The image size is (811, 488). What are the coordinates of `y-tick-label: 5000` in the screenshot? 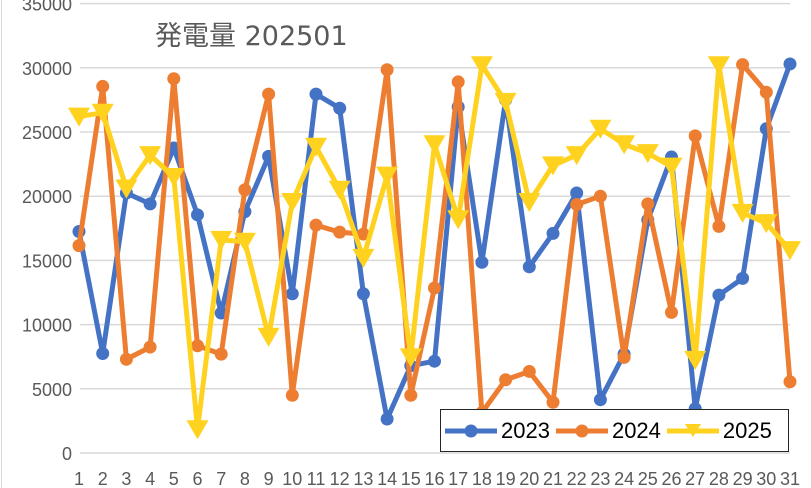 It's located at (52, 390).